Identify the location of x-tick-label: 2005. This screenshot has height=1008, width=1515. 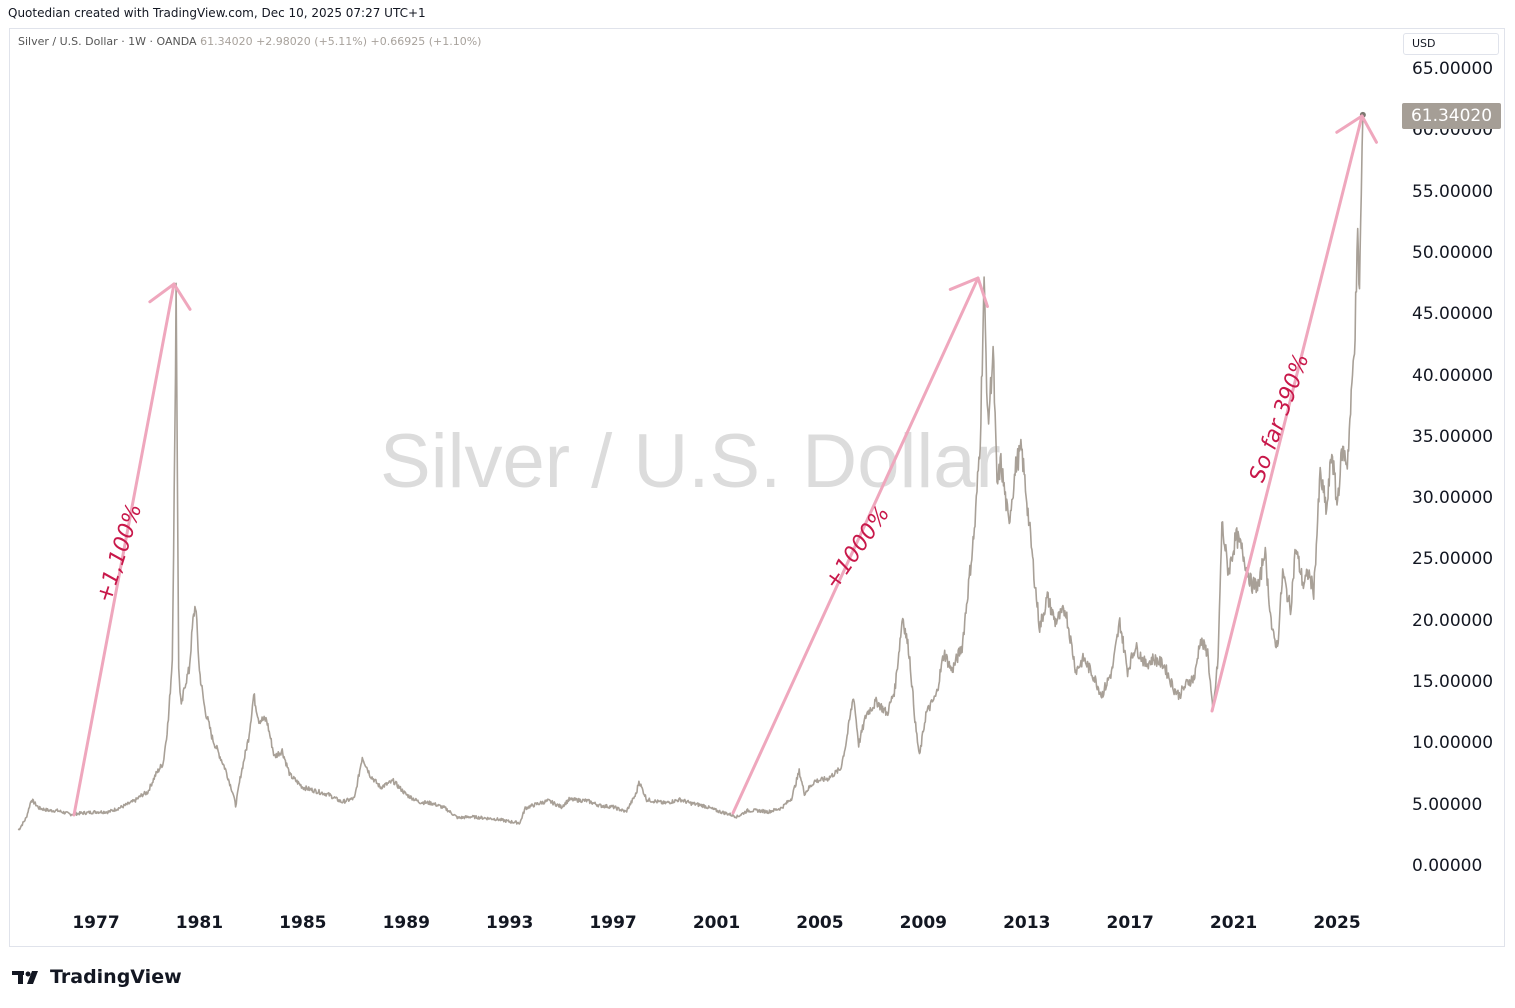
(820, 923).